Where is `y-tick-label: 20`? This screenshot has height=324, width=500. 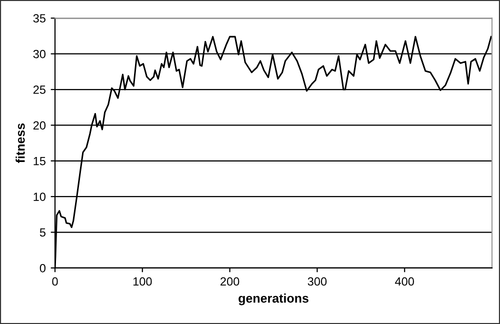 y-tick-label: 20 is located at coordinates (39, 125).